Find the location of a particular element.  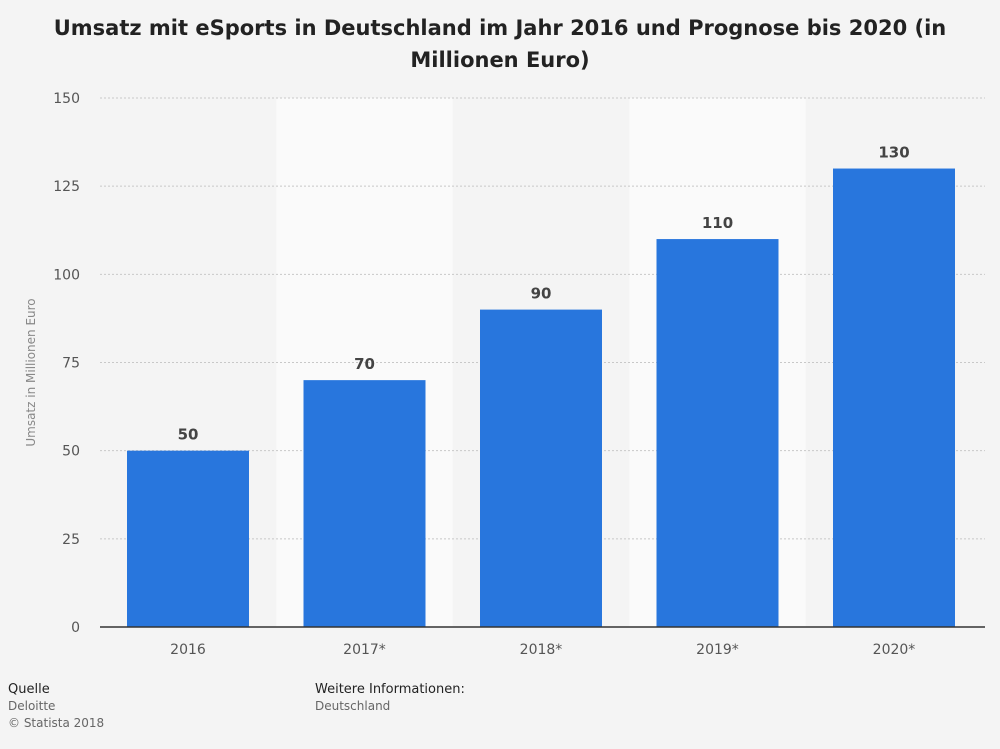

x-tick-label: 2017* is located at coordinates (364, 650).